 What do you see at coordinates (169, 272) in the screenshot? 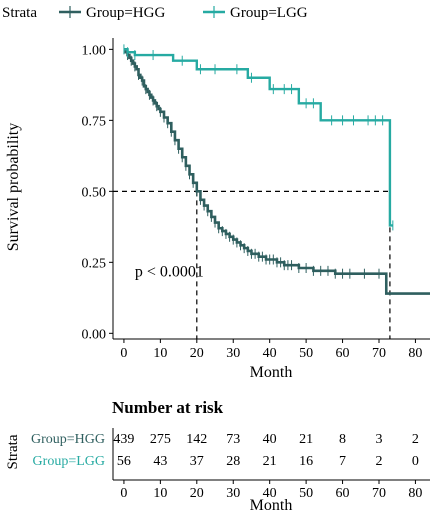
I see `p-value-annotation: p < 0.0001` at bounding box center [169, 272].